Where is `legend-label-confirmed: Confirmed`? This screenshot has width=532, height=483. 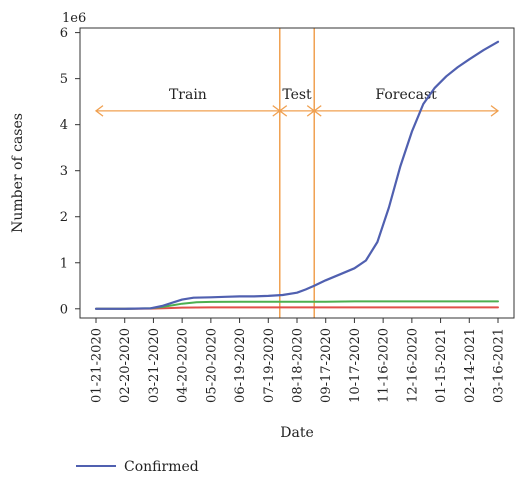
legend-label-confirmed: Confirmed is located at coordinates (161, 467).